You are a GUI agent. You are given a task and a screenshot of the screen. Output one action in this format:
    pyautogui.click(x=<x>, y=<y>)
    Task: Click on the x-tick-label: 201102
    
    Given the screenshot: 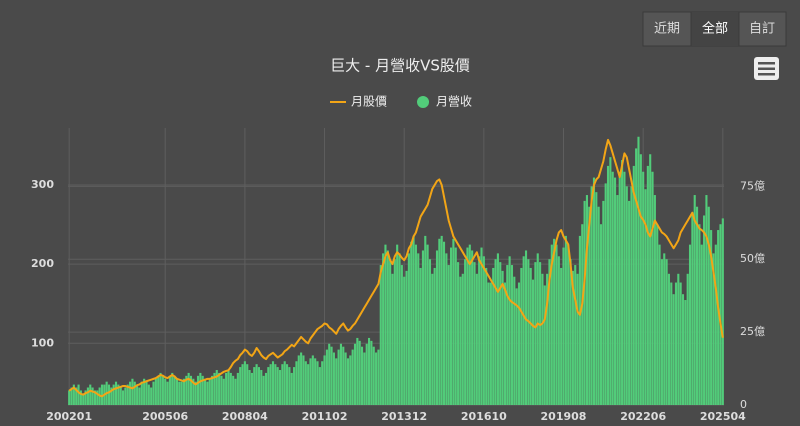 What is the action you would take?
    pyautogui.click(x=325, y=416)
    